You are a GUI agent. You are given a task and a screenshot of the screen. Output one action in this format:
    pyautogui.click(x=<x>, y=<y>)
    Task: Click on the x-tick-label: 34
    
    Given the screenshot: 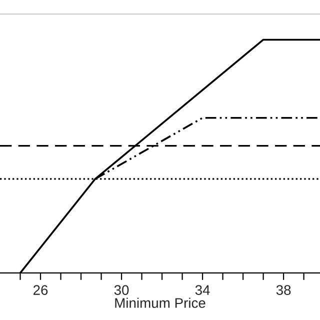 What is the action you would take?
    pyautogui.click(x=202, y=290)
    